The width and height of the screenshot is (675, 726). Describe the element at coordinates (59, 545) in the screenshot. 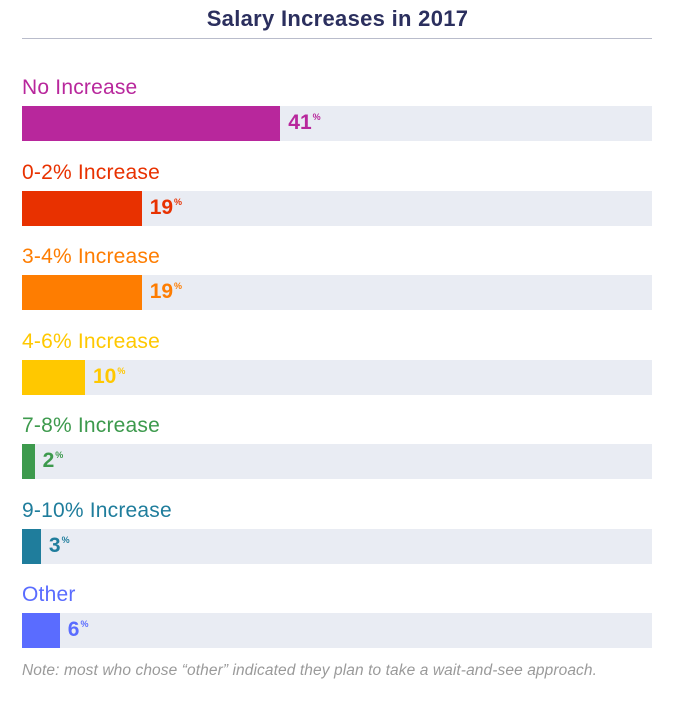

I see `data-label-9-10-increase: 3%` at that location.